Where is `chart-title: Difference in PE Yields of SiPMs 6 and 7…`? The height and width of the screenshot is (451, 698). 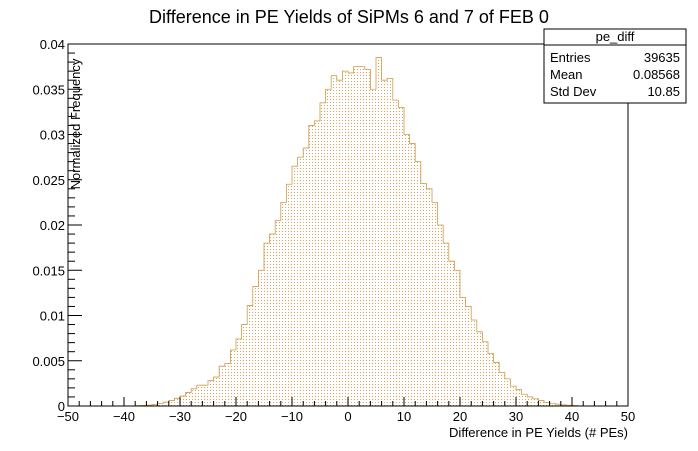
chart-title: Difference in PE Yields of SiPMs 6 and 7… is located at coordinates (349, 17).